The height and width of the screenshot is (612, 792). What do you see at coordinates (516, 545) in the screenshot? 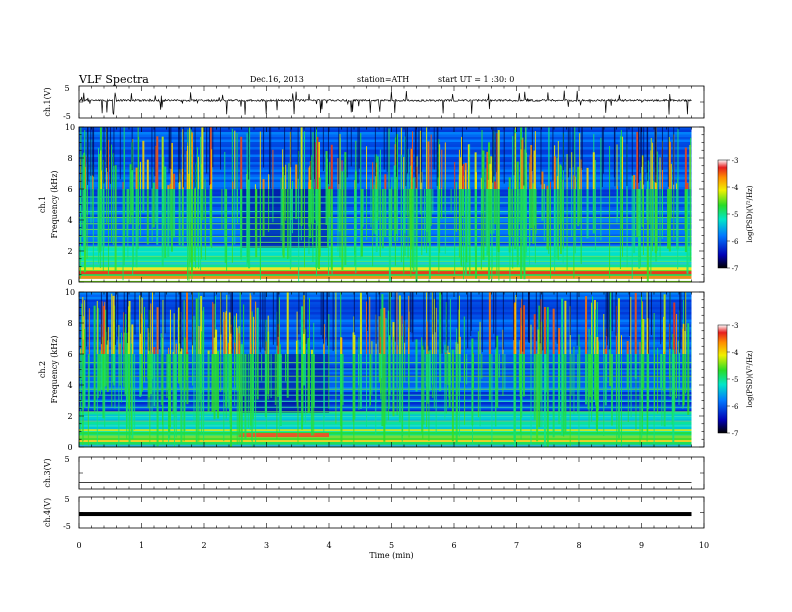
I see `x-tick-label: 7` at bounding box center [516, 545].